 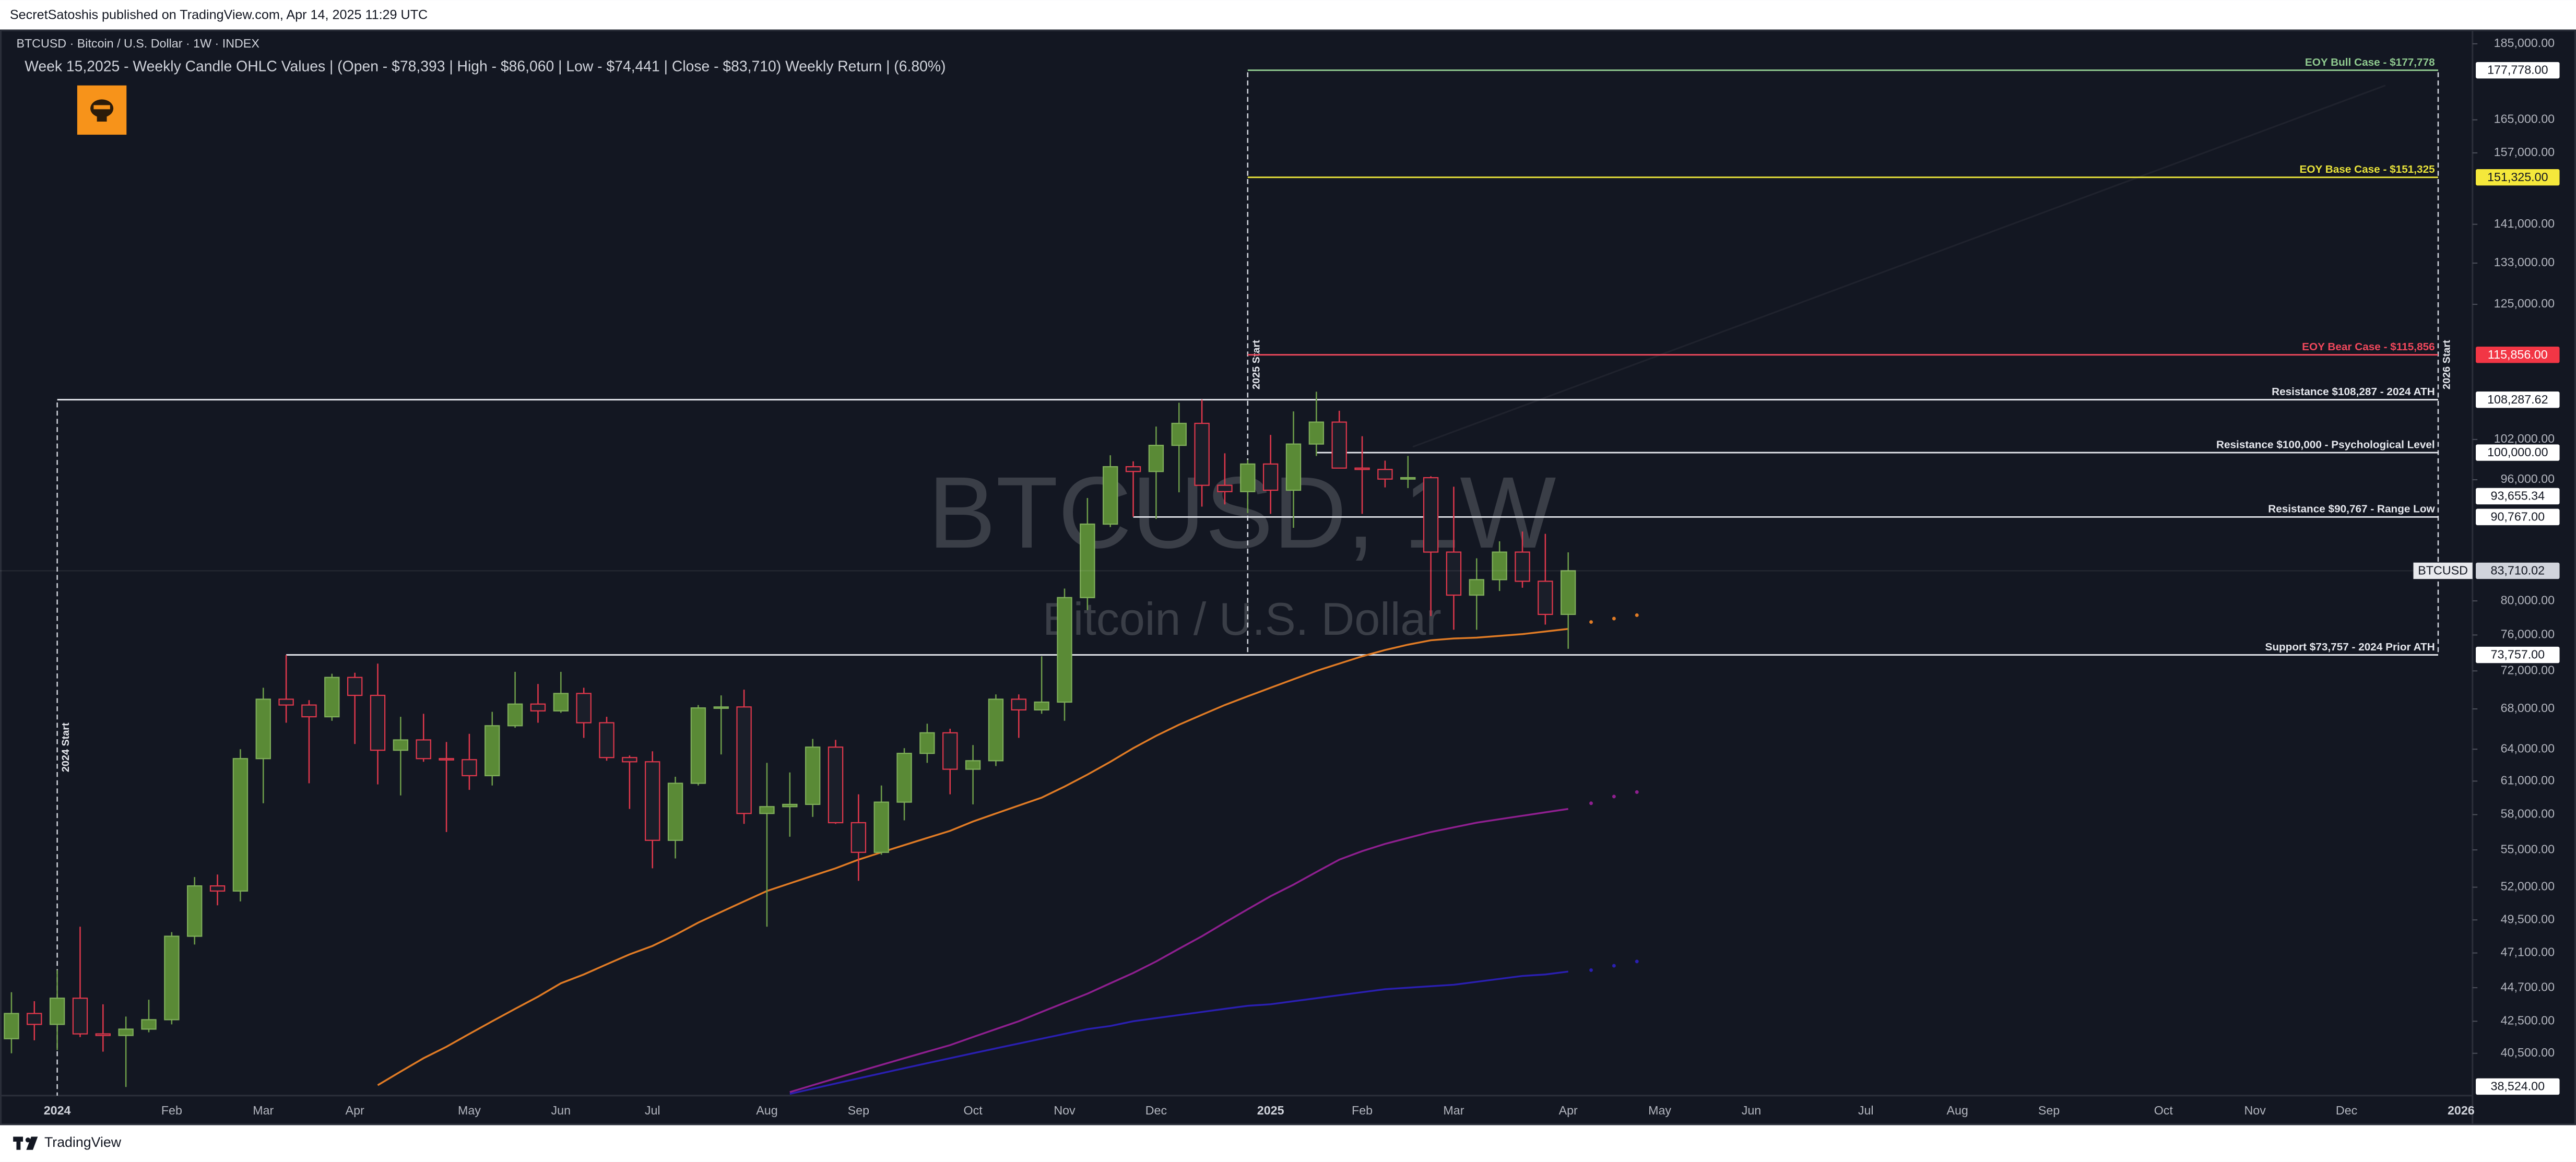 I want to click on x-tick-label: Dec, so click(x=2347, y=1110).